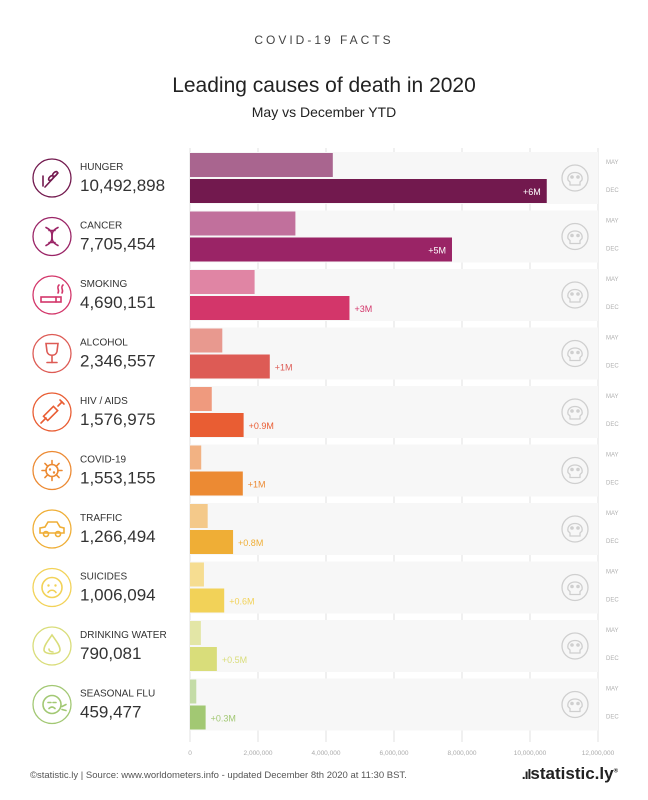  Describe the element at coordinates (110, 653) in the screenshot. I see `category-total: 790,081` at that location.